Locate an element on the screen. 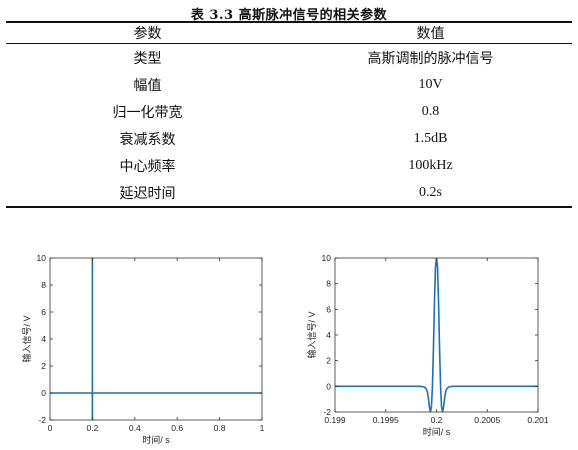  header-parameter: 参数 is located at coordinates (147, 34).